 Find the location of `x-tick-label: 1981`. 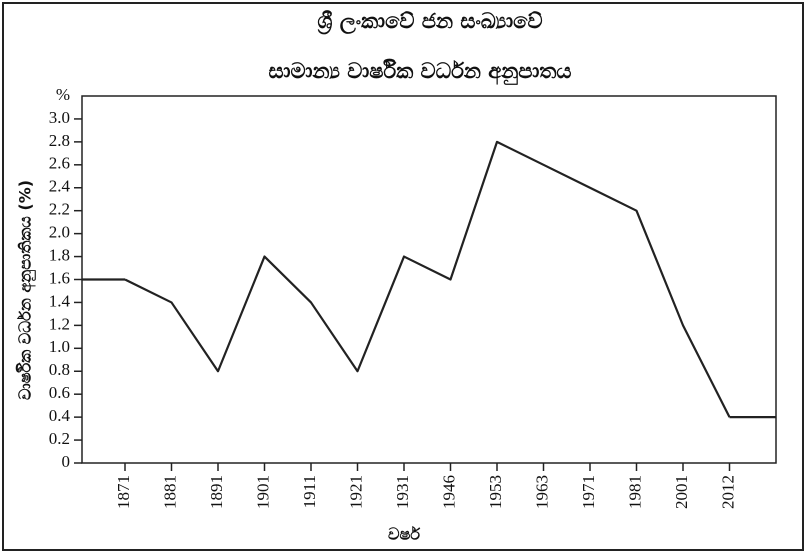

x-tick-label: 1981 is located at coordinates (634, 492).